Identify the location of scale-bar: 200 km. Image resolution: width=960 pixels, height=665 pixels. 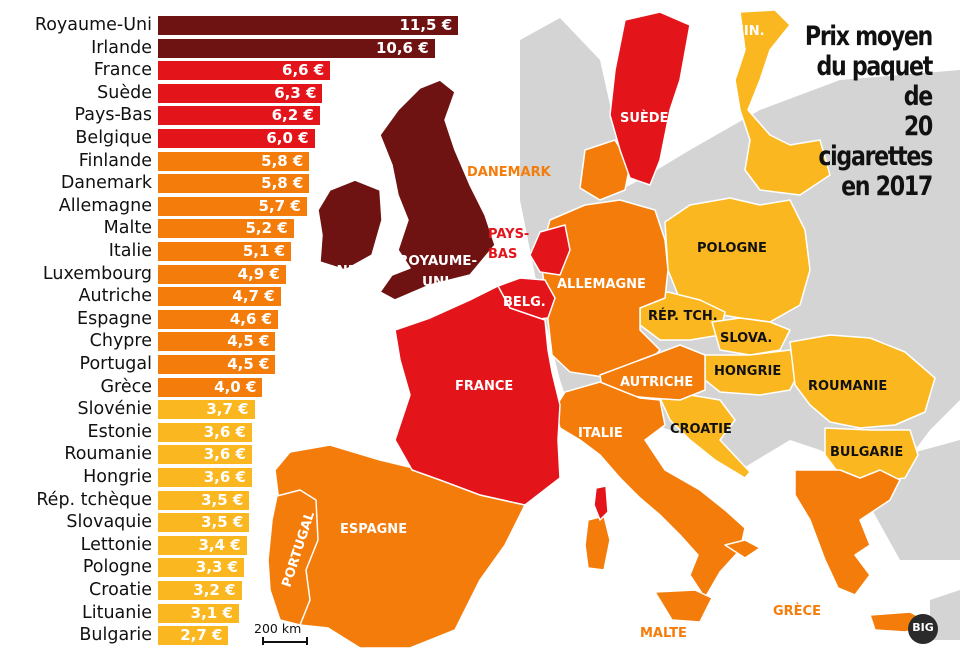
(284, 633).